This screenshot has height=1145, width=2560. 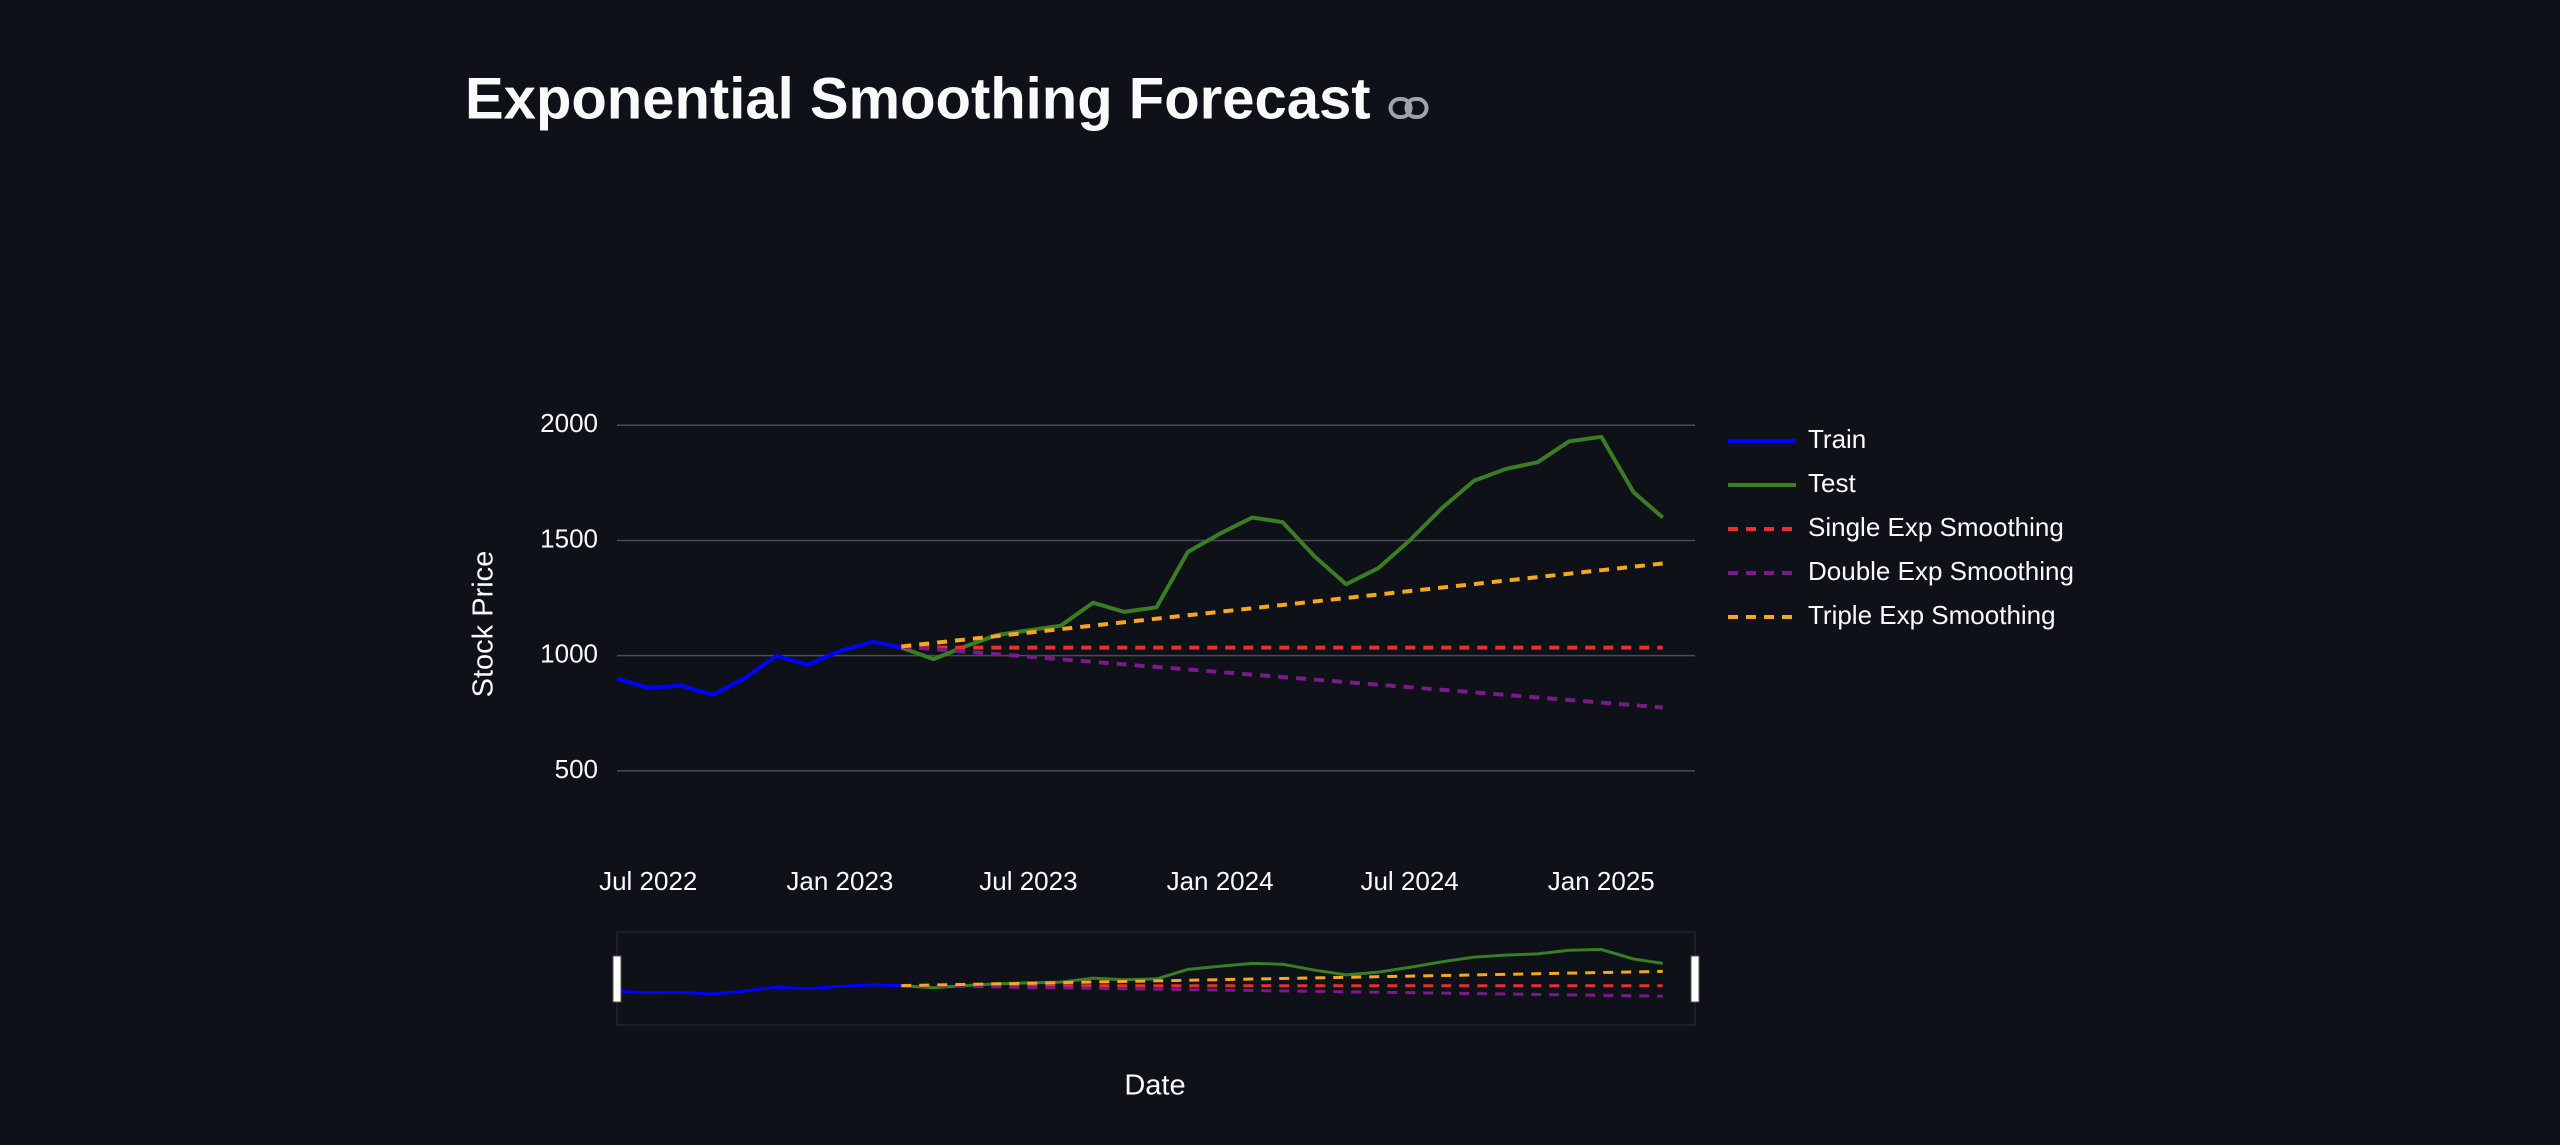 I want to click on legend-label: Triple Exp Smoothing, so click(x=1932, y=615).